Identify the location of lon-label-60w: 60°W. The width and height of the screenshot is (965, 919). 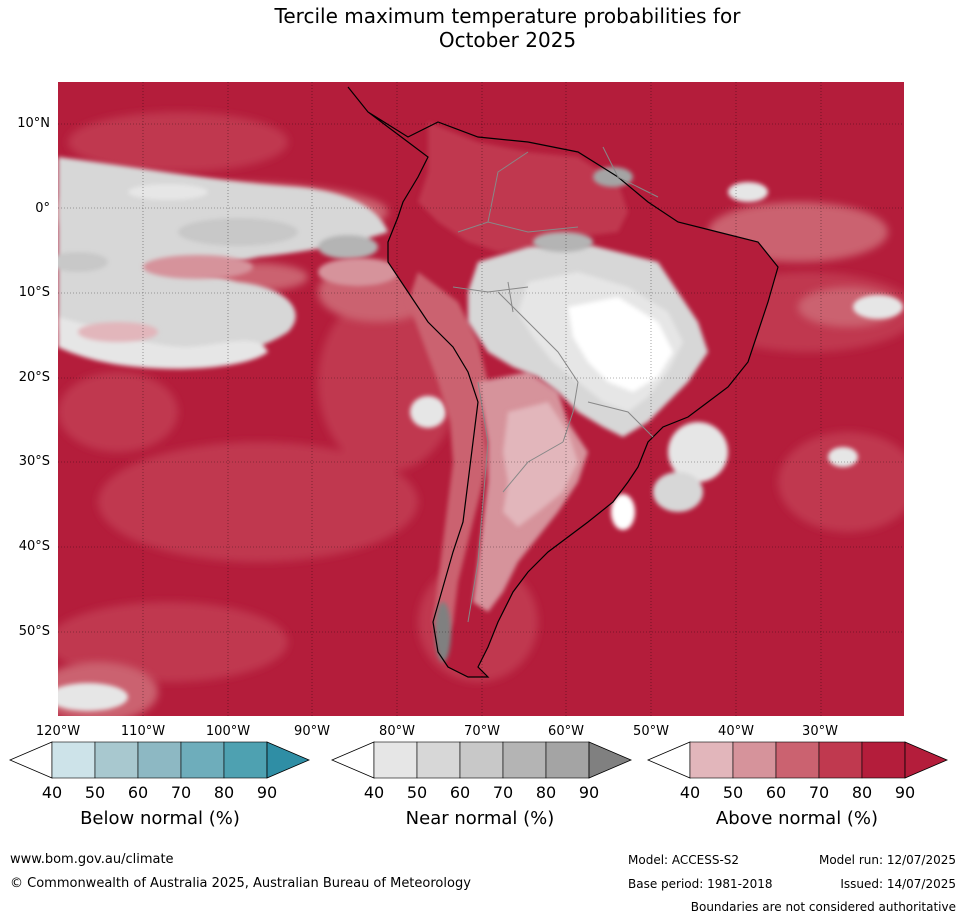
(566, 731).